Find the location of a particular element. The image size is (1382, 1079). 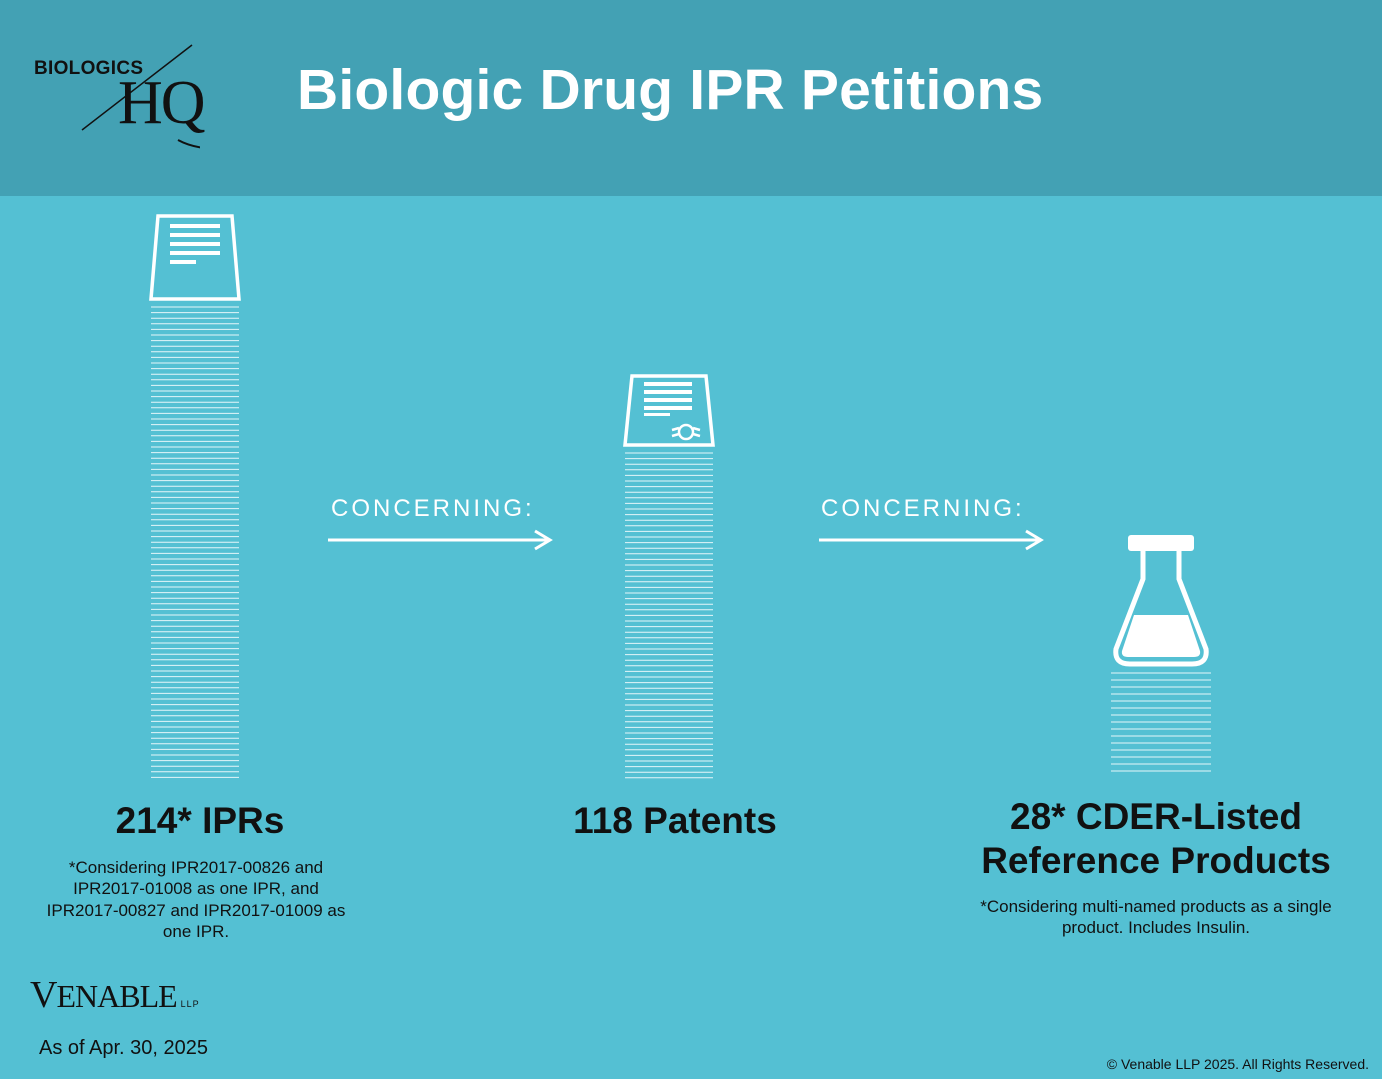

logo-biologics-text: BIOLOGICS is located at coordinates (89, 68).